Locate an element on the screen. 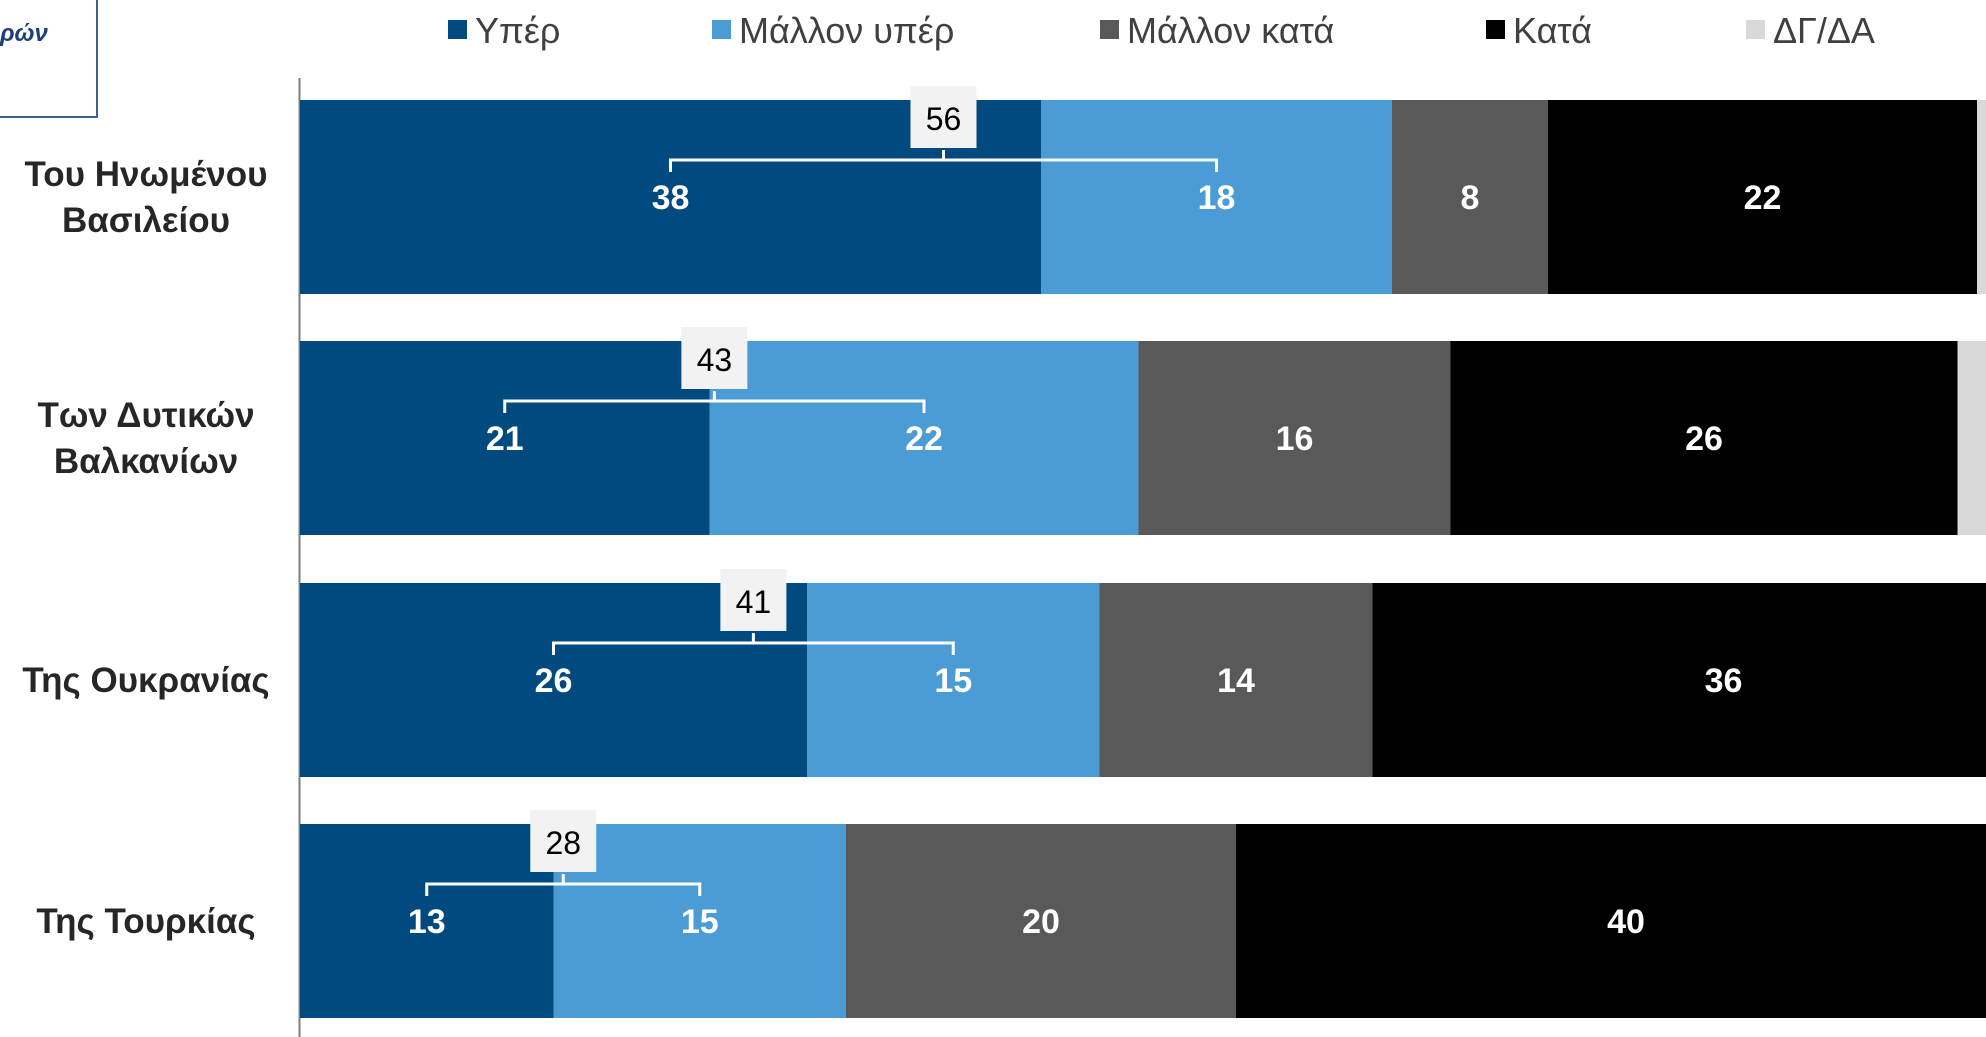 Image resolution: width=1986 pixels, height=1037 pixels. legend-label: Υπέρ is located at coordinates (517, 30).